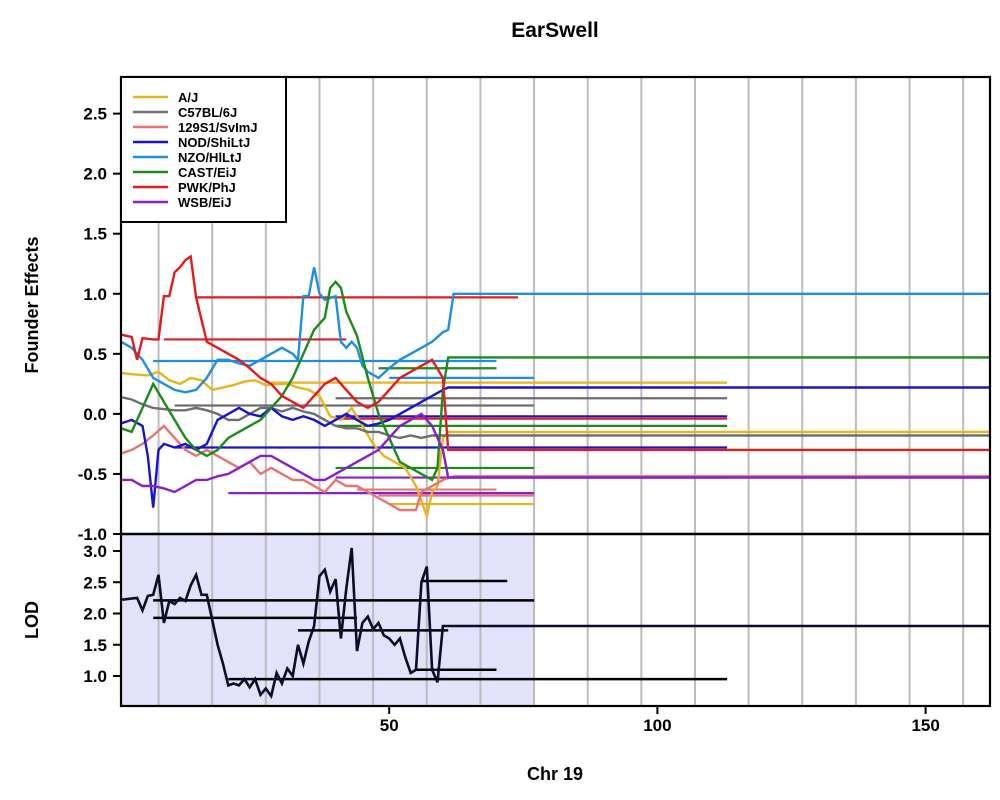 This screenshot has width=1000, height=800. Describe the element at coordinates (95, 582) in the screenshot. I see `lod-y-tick-label: 2.5` at that location.